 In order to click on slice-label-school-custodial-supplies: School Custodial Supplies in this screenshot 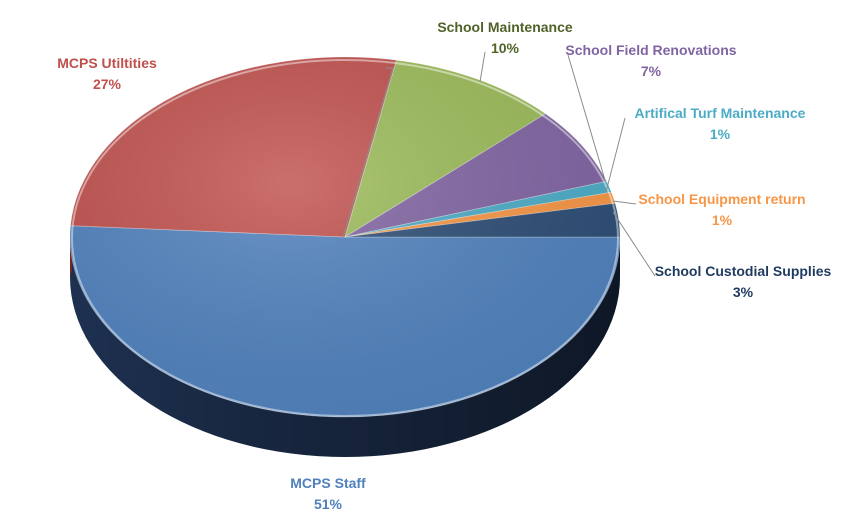, I will do `click(743, 271)`.